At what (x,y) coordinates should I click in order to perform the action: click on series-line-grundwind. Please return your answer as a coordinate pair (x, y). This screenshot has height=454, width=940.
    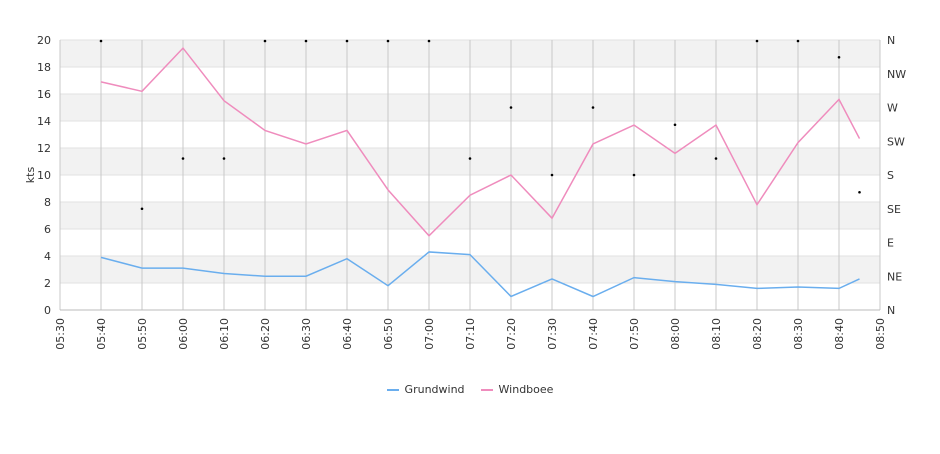
    Looking at the image, I should click on (480, 274).